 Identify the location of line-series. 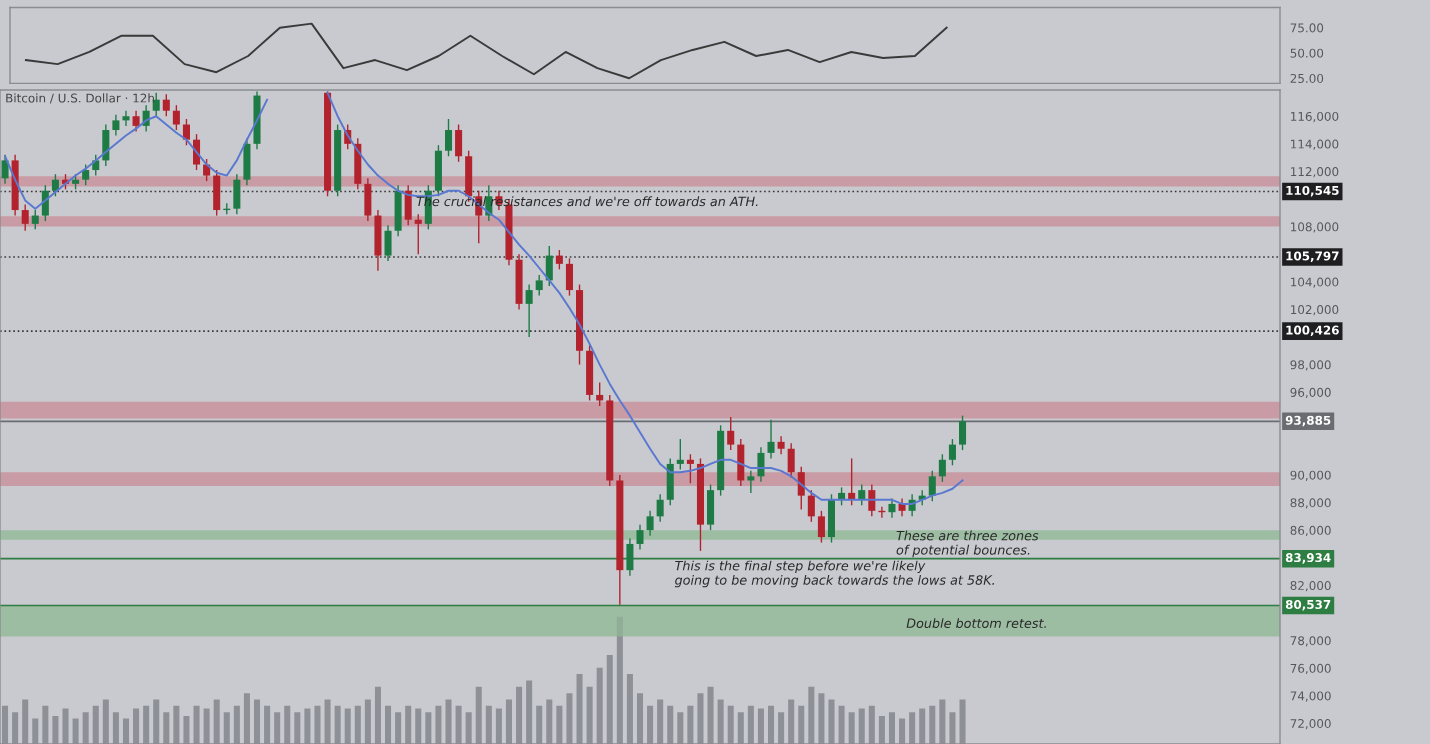
(486, 51).